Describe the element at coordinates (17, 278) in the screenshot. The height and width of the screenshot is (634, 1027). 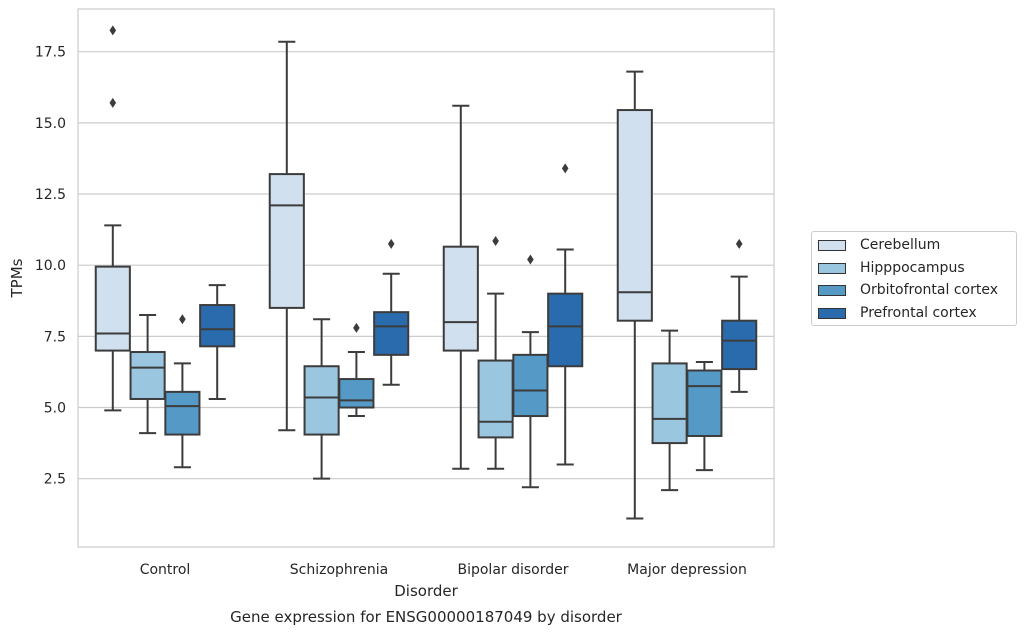
I see `y-axis-label: TPMs` at that location.